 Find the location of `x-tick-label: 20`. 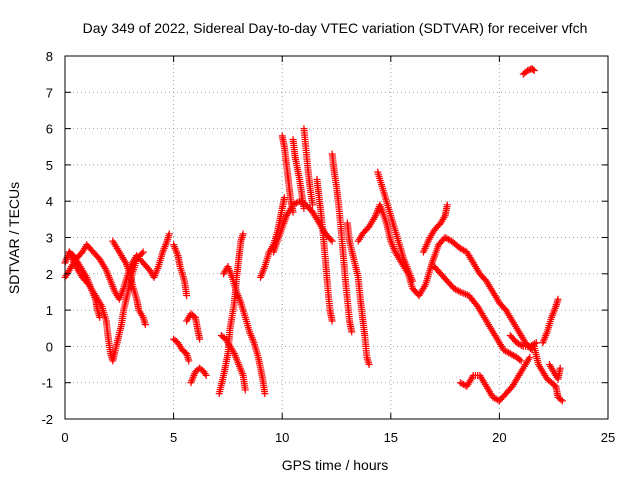

x-tick-label: 20 is located at coordinates (499, 437).